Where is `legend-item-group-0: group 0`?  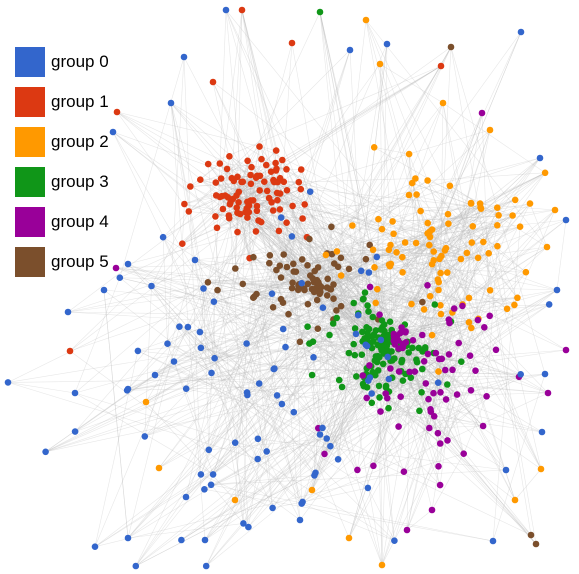 legend-item-group-0: group 0 is located at coordinates (62, 67).